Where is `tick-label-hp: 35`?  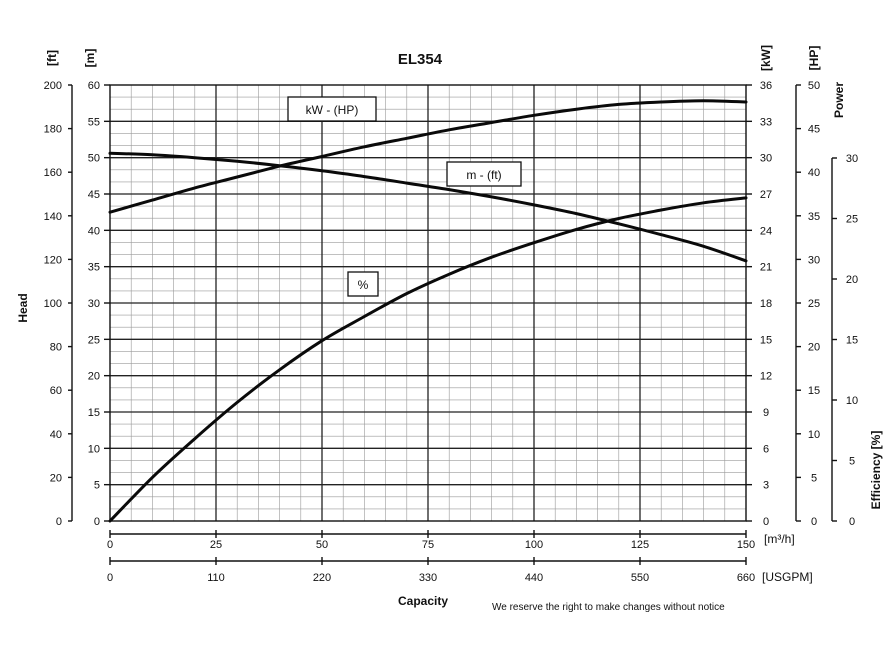
tick-label-hp: 35 is located at coordinates (814, 217).